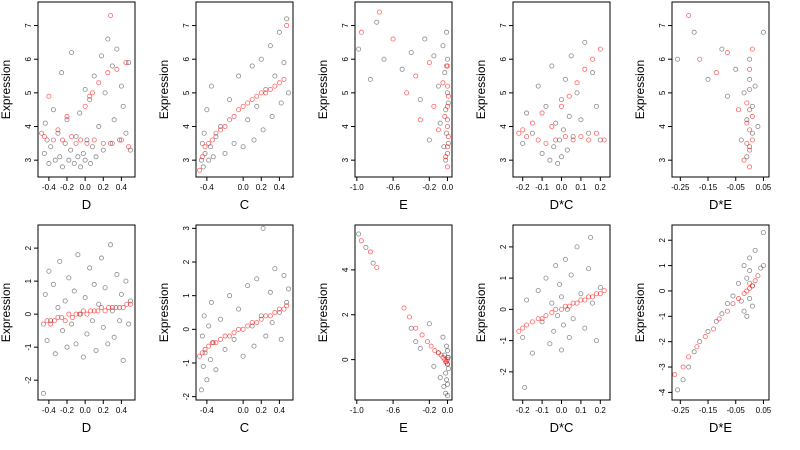 The height and width of the screenshot is (450, 800). Describe the element at coordinates (542, 410) in the screenshot. I see `x-tick-label: -0.1` at that location.